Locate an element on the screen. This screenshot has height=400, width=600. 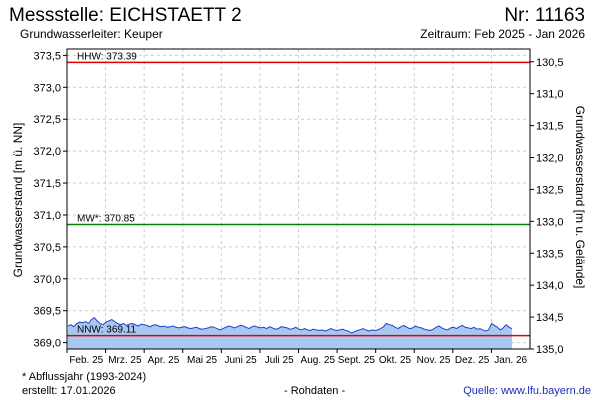
y-axis-label-left: Grundwasserstand [m ü. NN] is located at coordinates (18, 200).